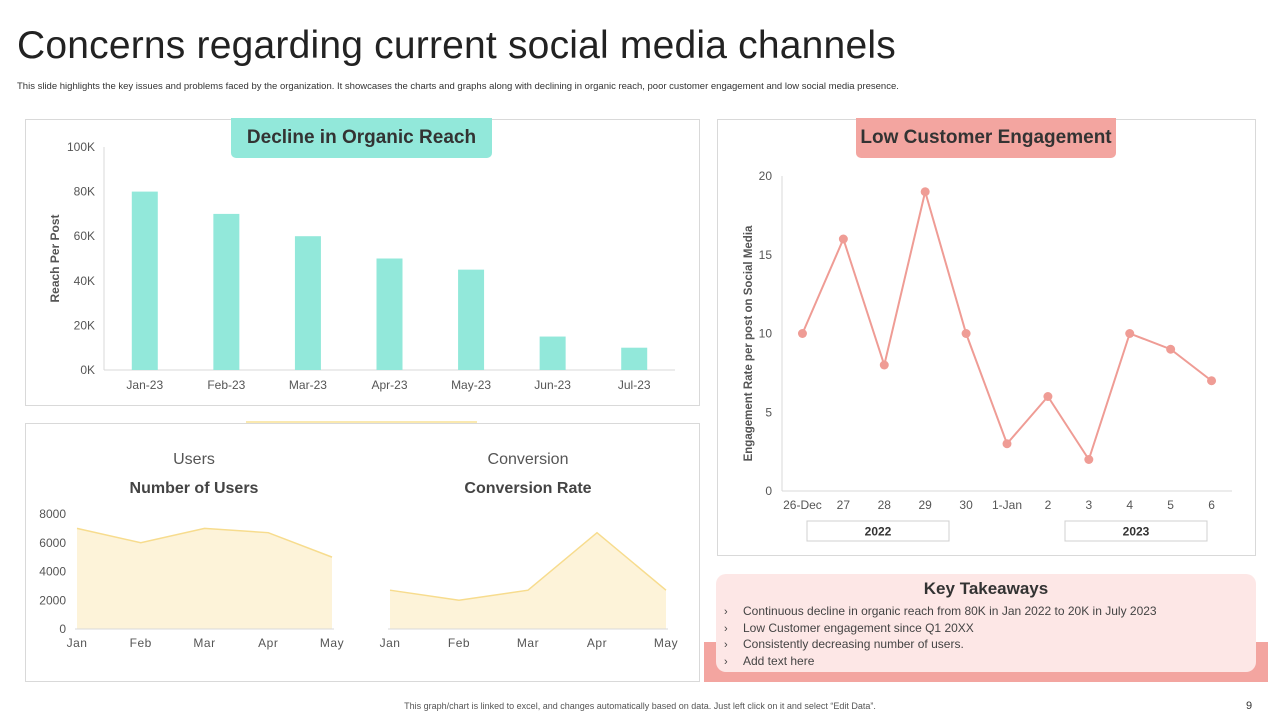 Image resolution: width=1280 pixels, height=720 pixels. Describe the element at coordinates (84, 281) in the screenshot. I see `y-tick-label: 40K` at that location.